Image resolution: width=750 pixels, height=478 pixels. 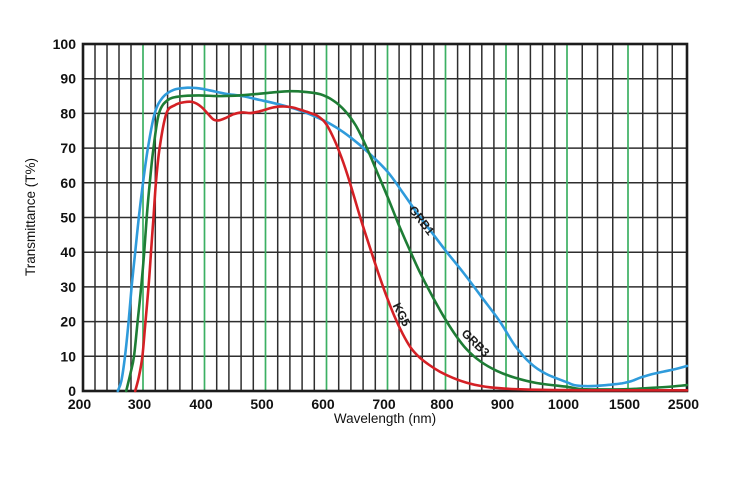 What do you see at coordinates (503, 404) in the screenshot?
I see `x-tick-label: 900` at bounding box center [503, 404].